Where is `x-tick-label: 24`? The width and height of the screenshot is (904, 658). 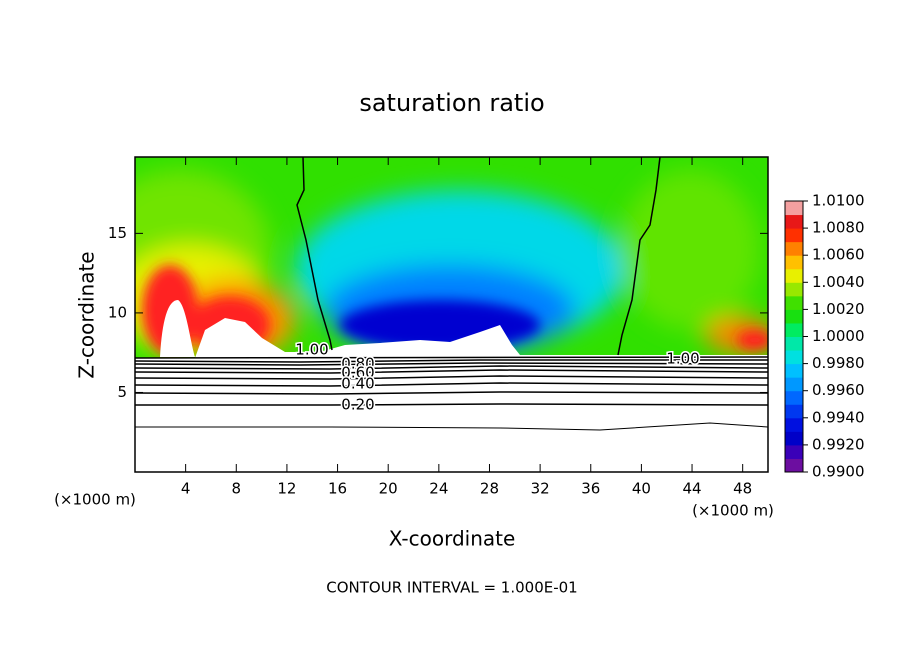 x-tick-label: 24 is located at coordinates (438, 489).